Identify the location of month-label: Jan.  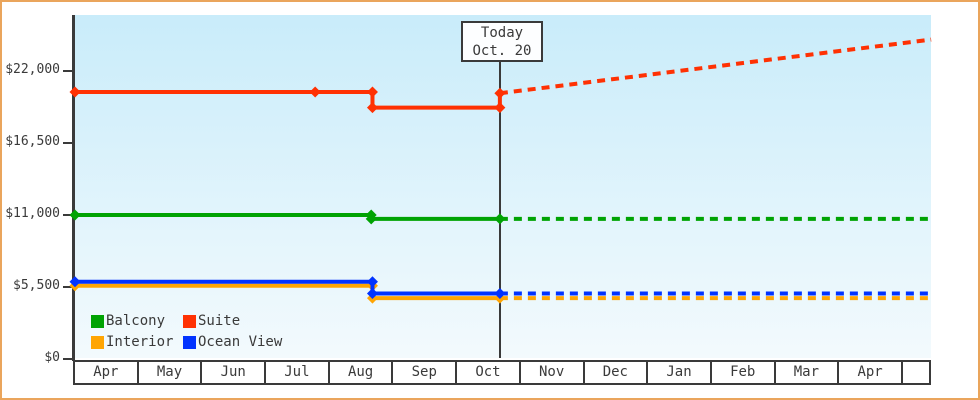
(680, 372).